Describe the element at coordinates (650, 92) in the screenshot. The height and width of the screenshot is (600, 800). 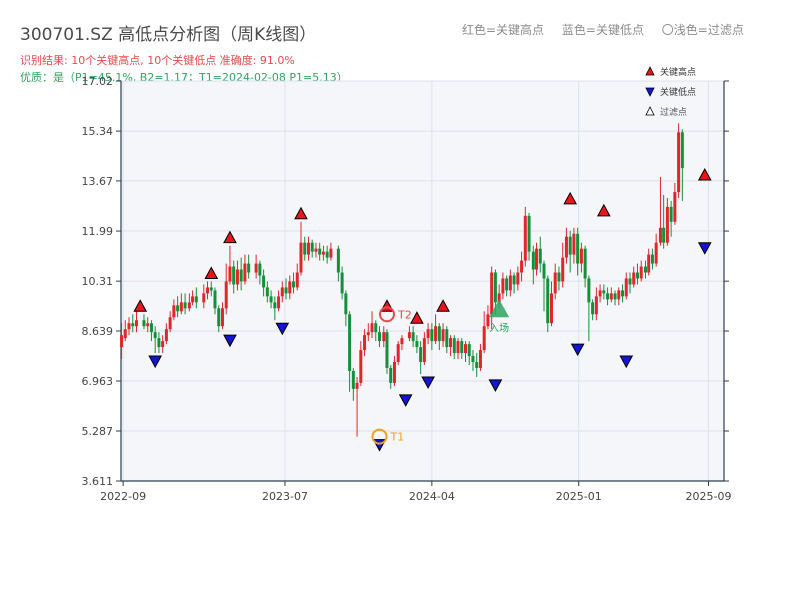
I see `legend-low-icon` at that location.